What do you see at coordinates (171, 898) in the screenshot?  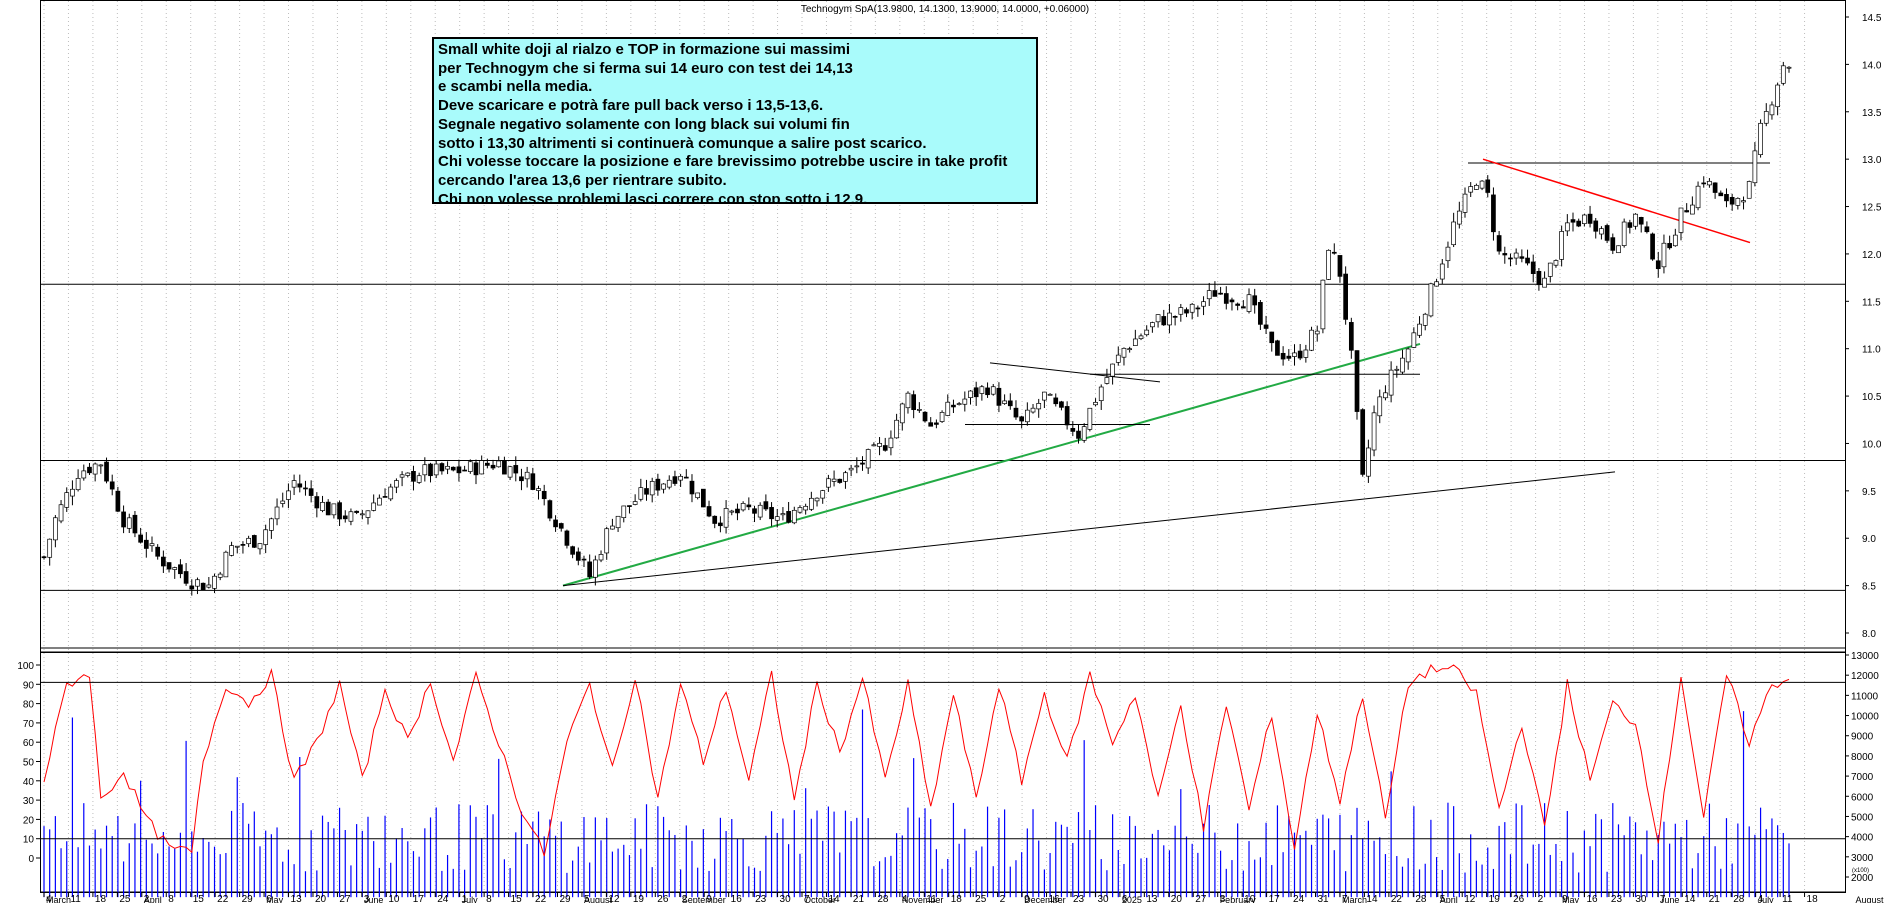 I see `x-day-label: 8` at bounding box center [171, 898].